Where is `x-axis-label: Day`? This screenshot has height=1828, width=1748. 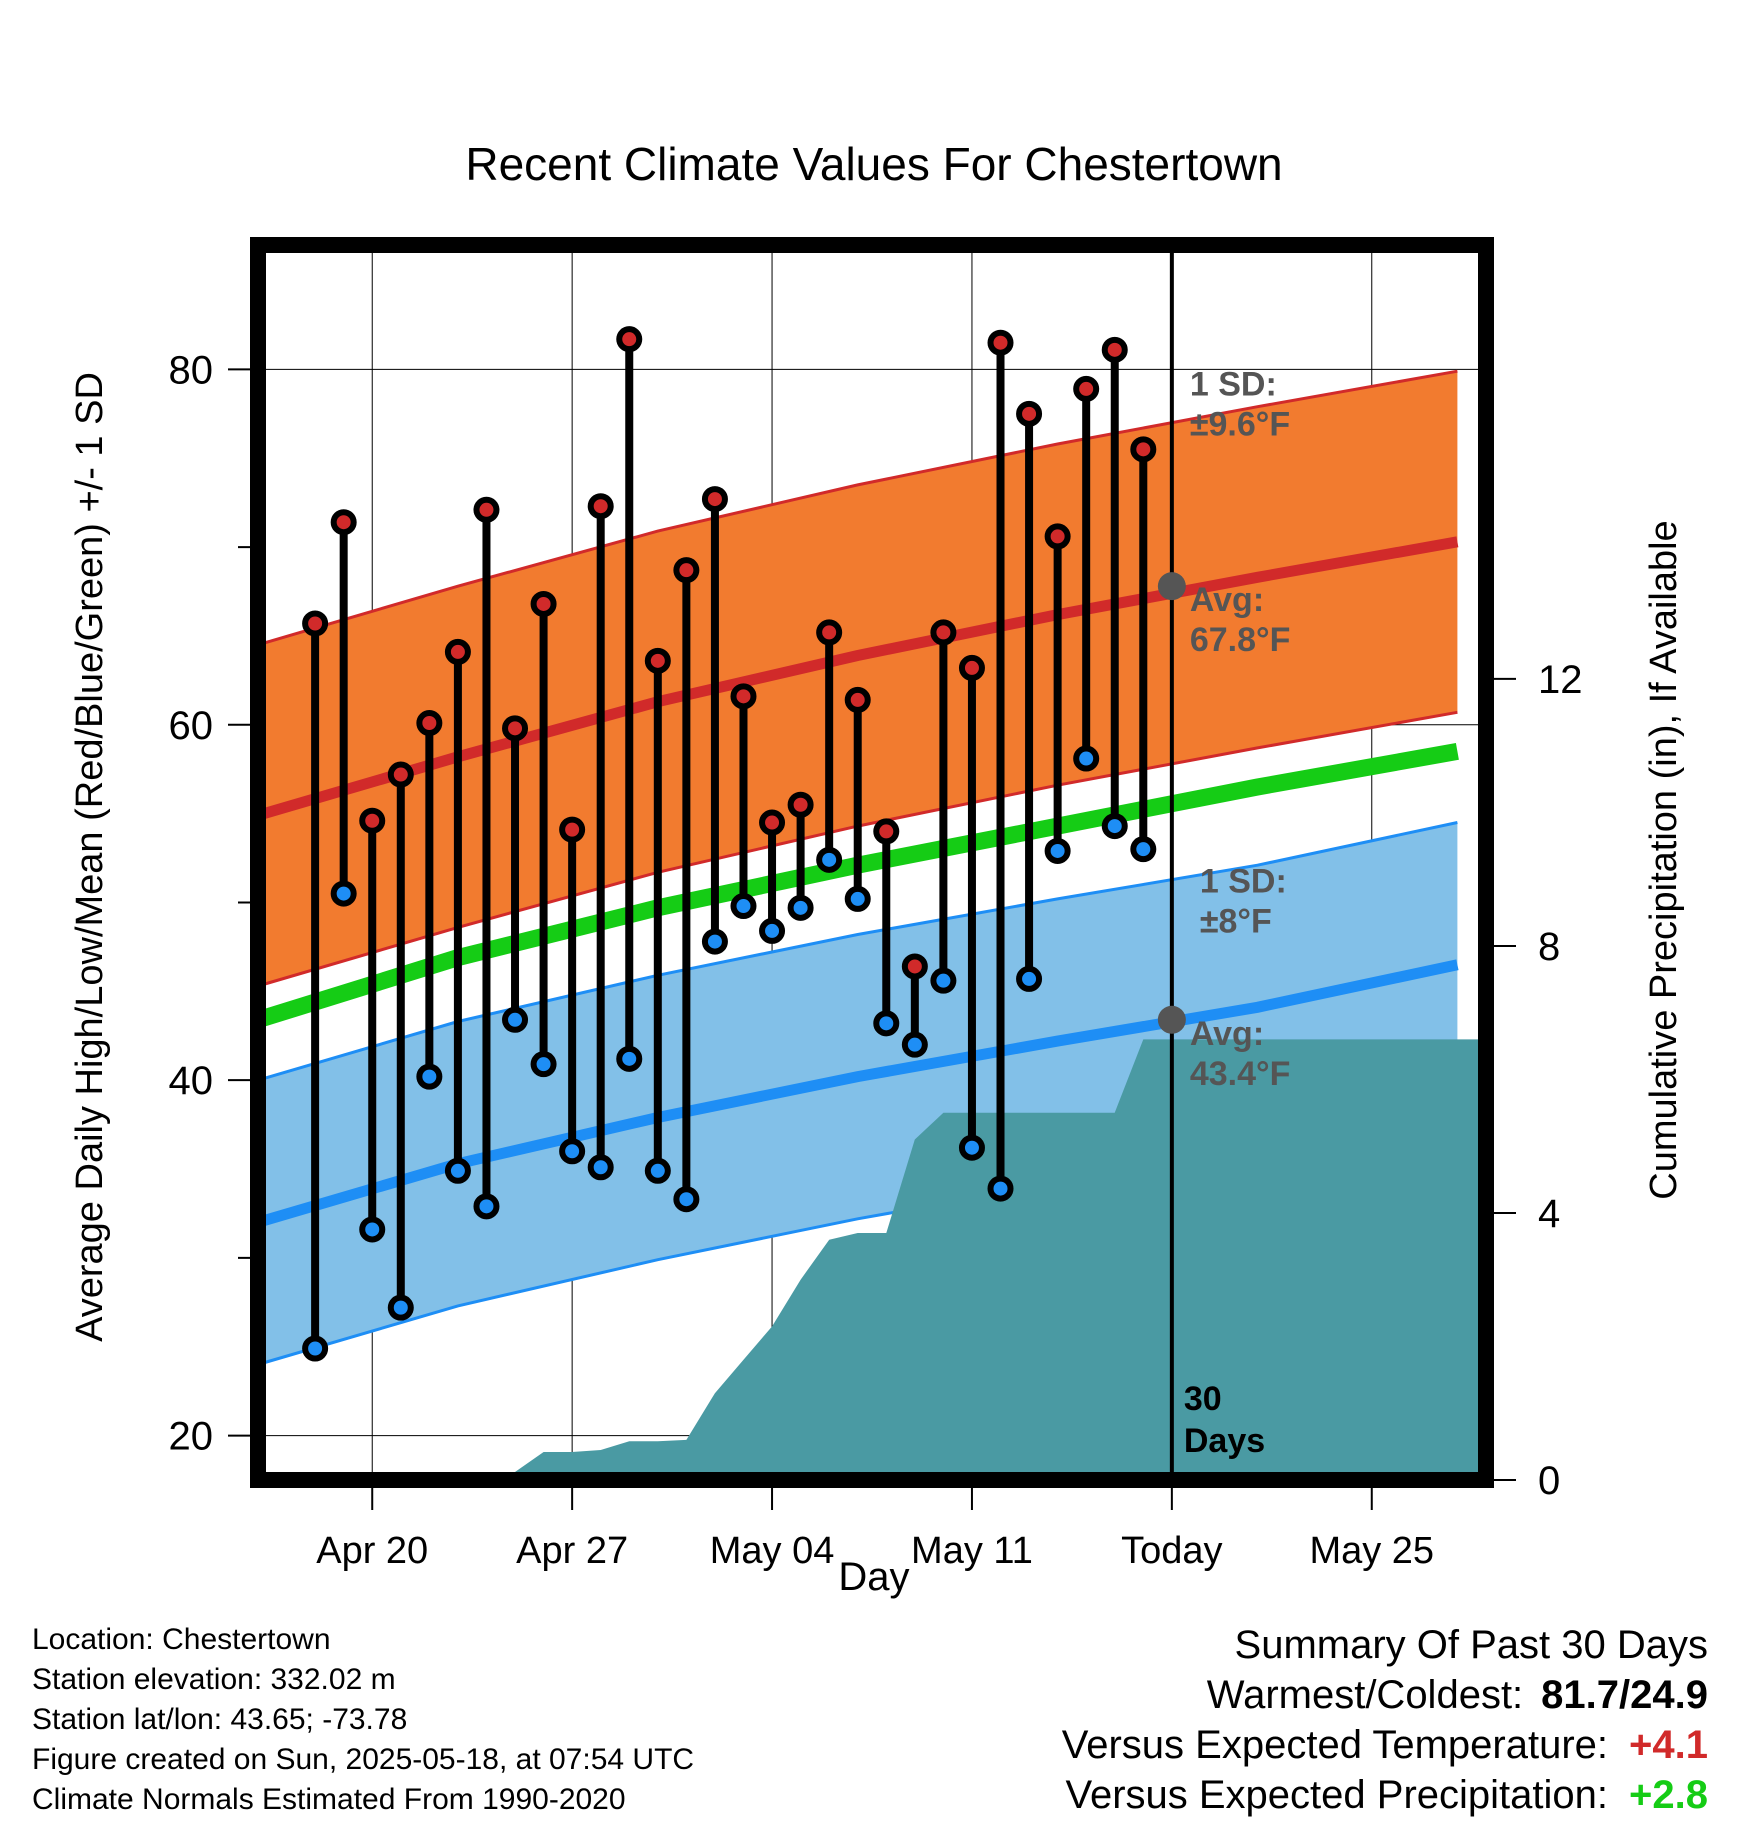 x-axis-label: Day is located at coordinates (873, 1577).